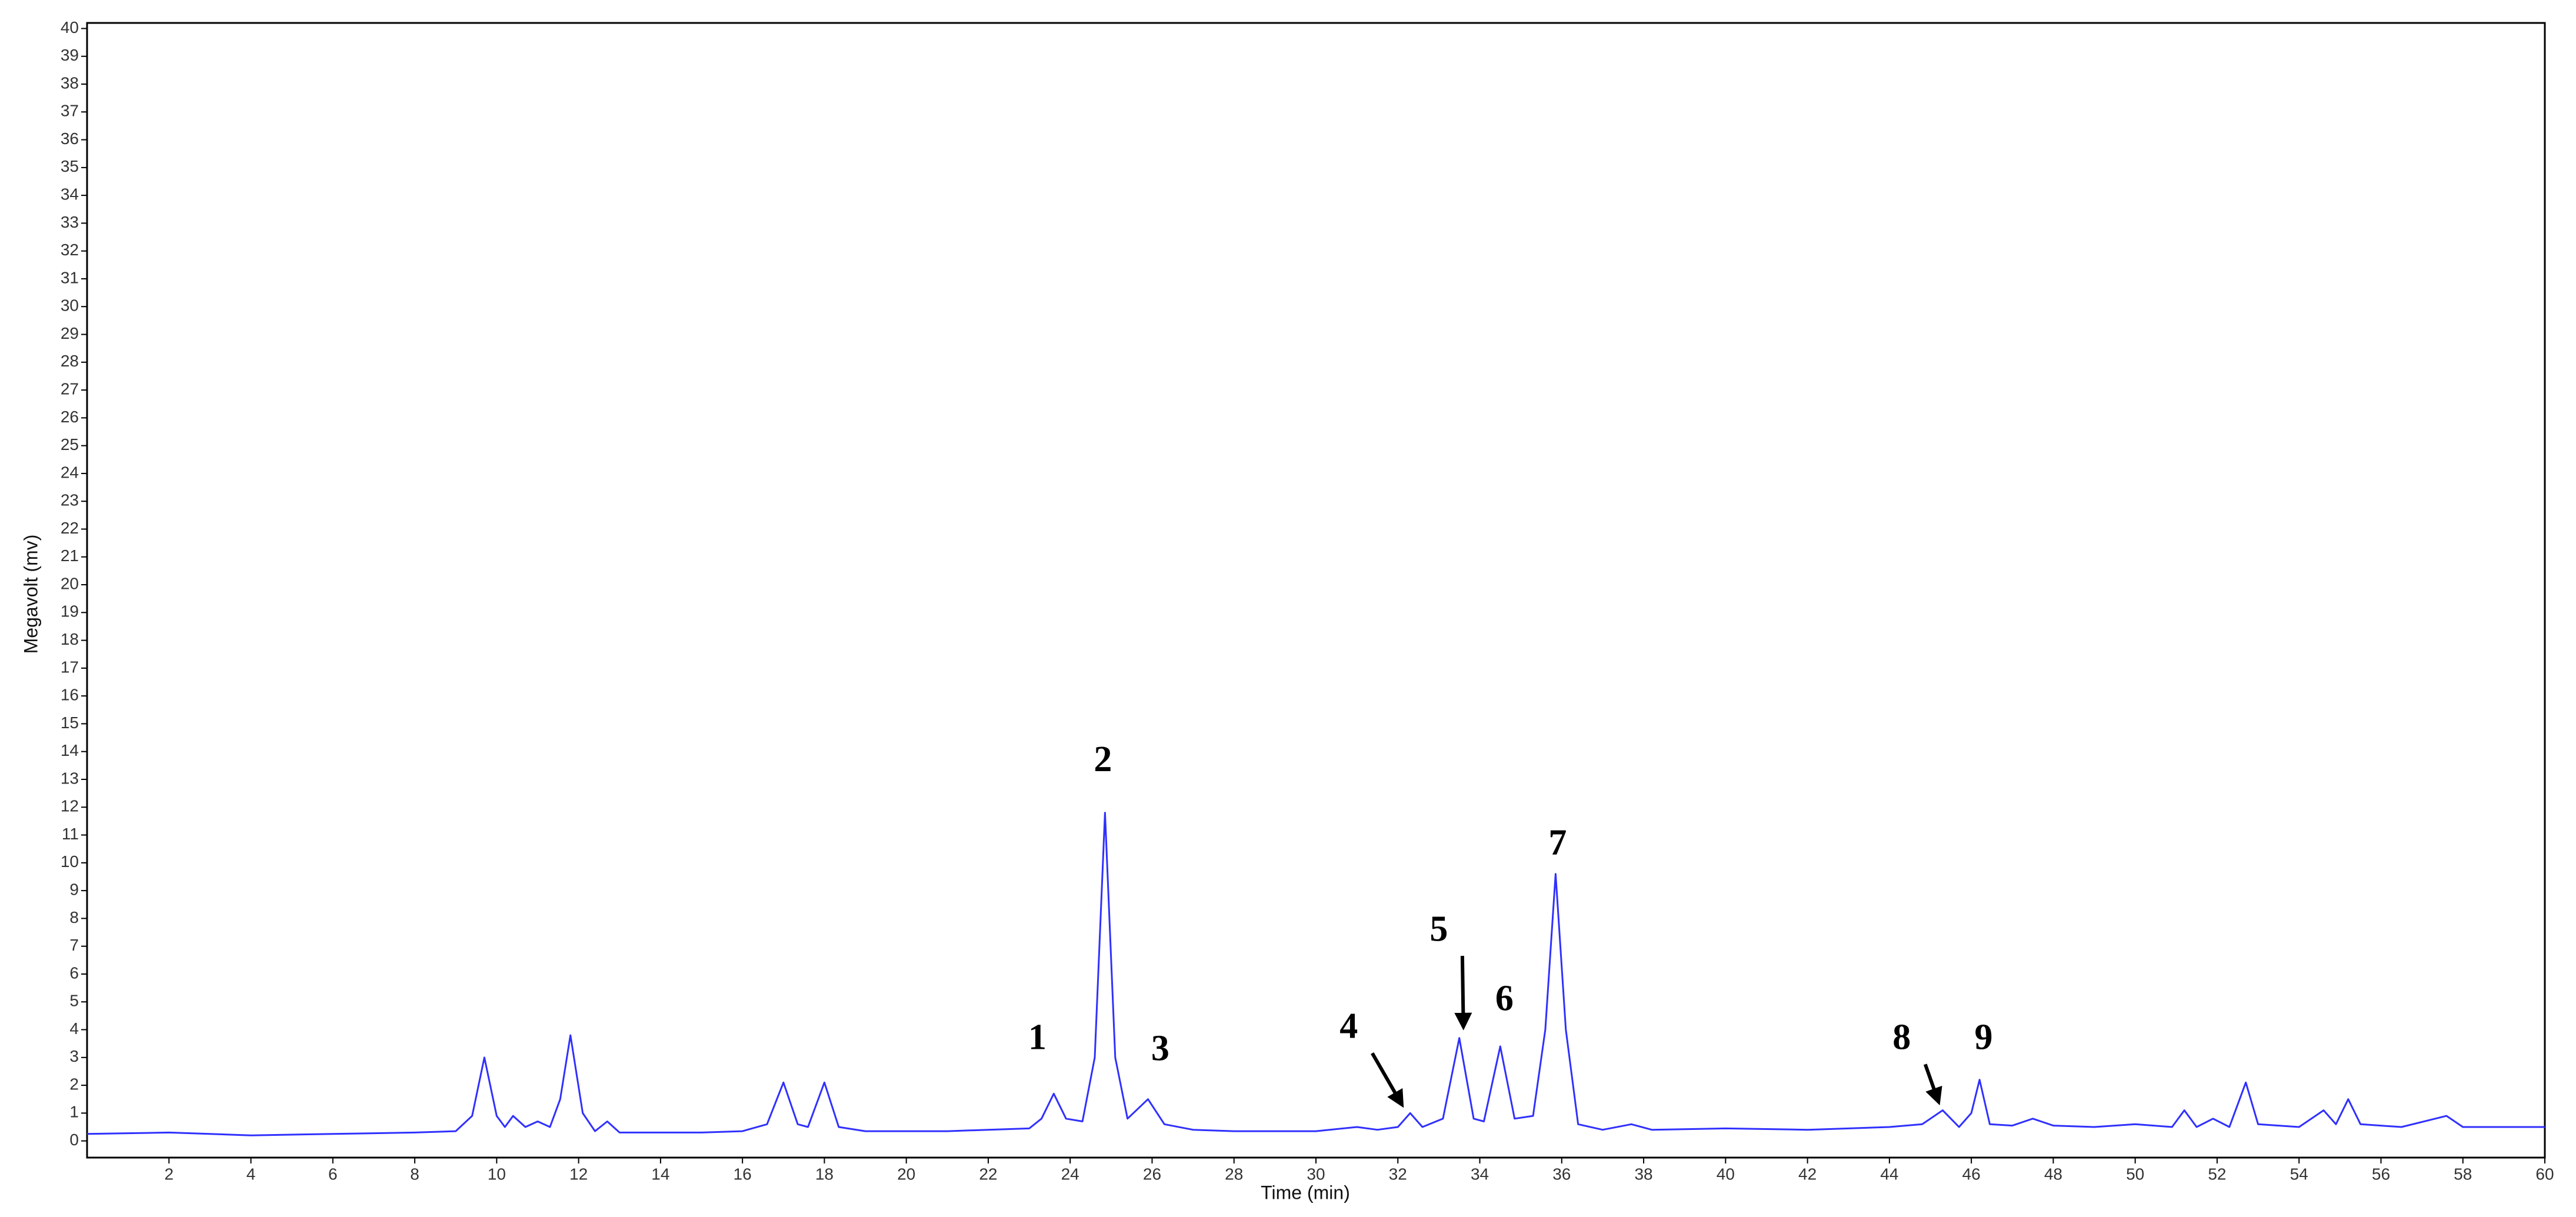  I want to click on peak-label: 3, so click(1160, 1049).